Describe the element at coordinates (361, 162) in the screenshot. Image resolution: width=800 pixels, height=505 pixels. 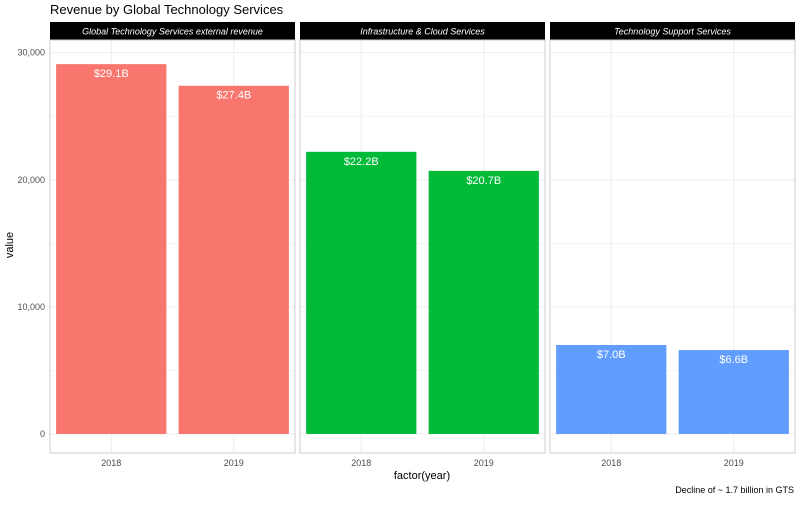
I see `bar-data-label: $22.2B` at that location.